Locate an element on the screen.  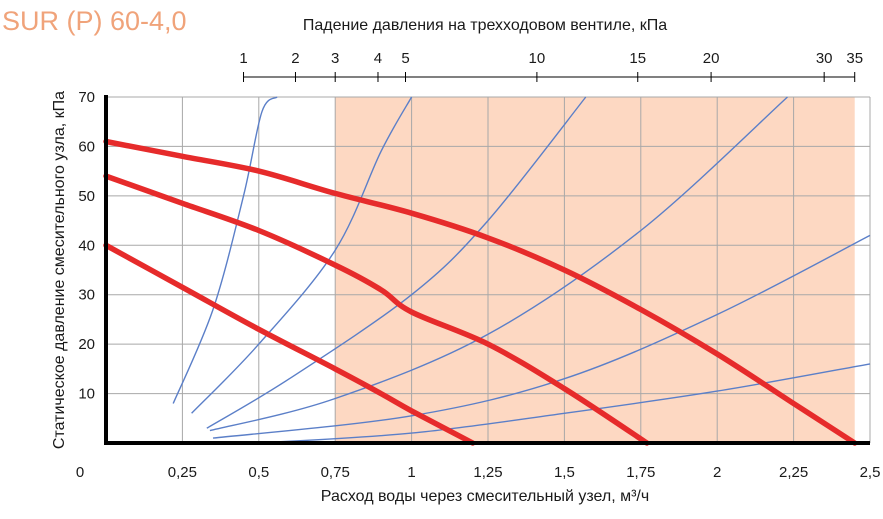
top-tick-label: 30 is located at coordinates (824, 58).